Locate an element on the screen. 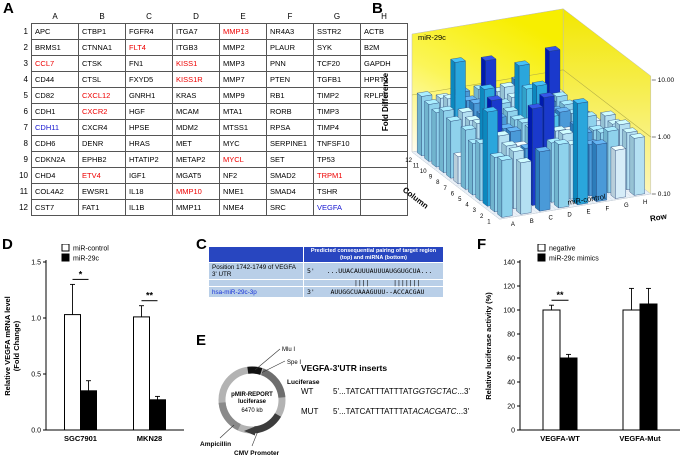 This screenshot has height=464, width=687. y-tick-label: 0 is located at coordinates (513, 431).